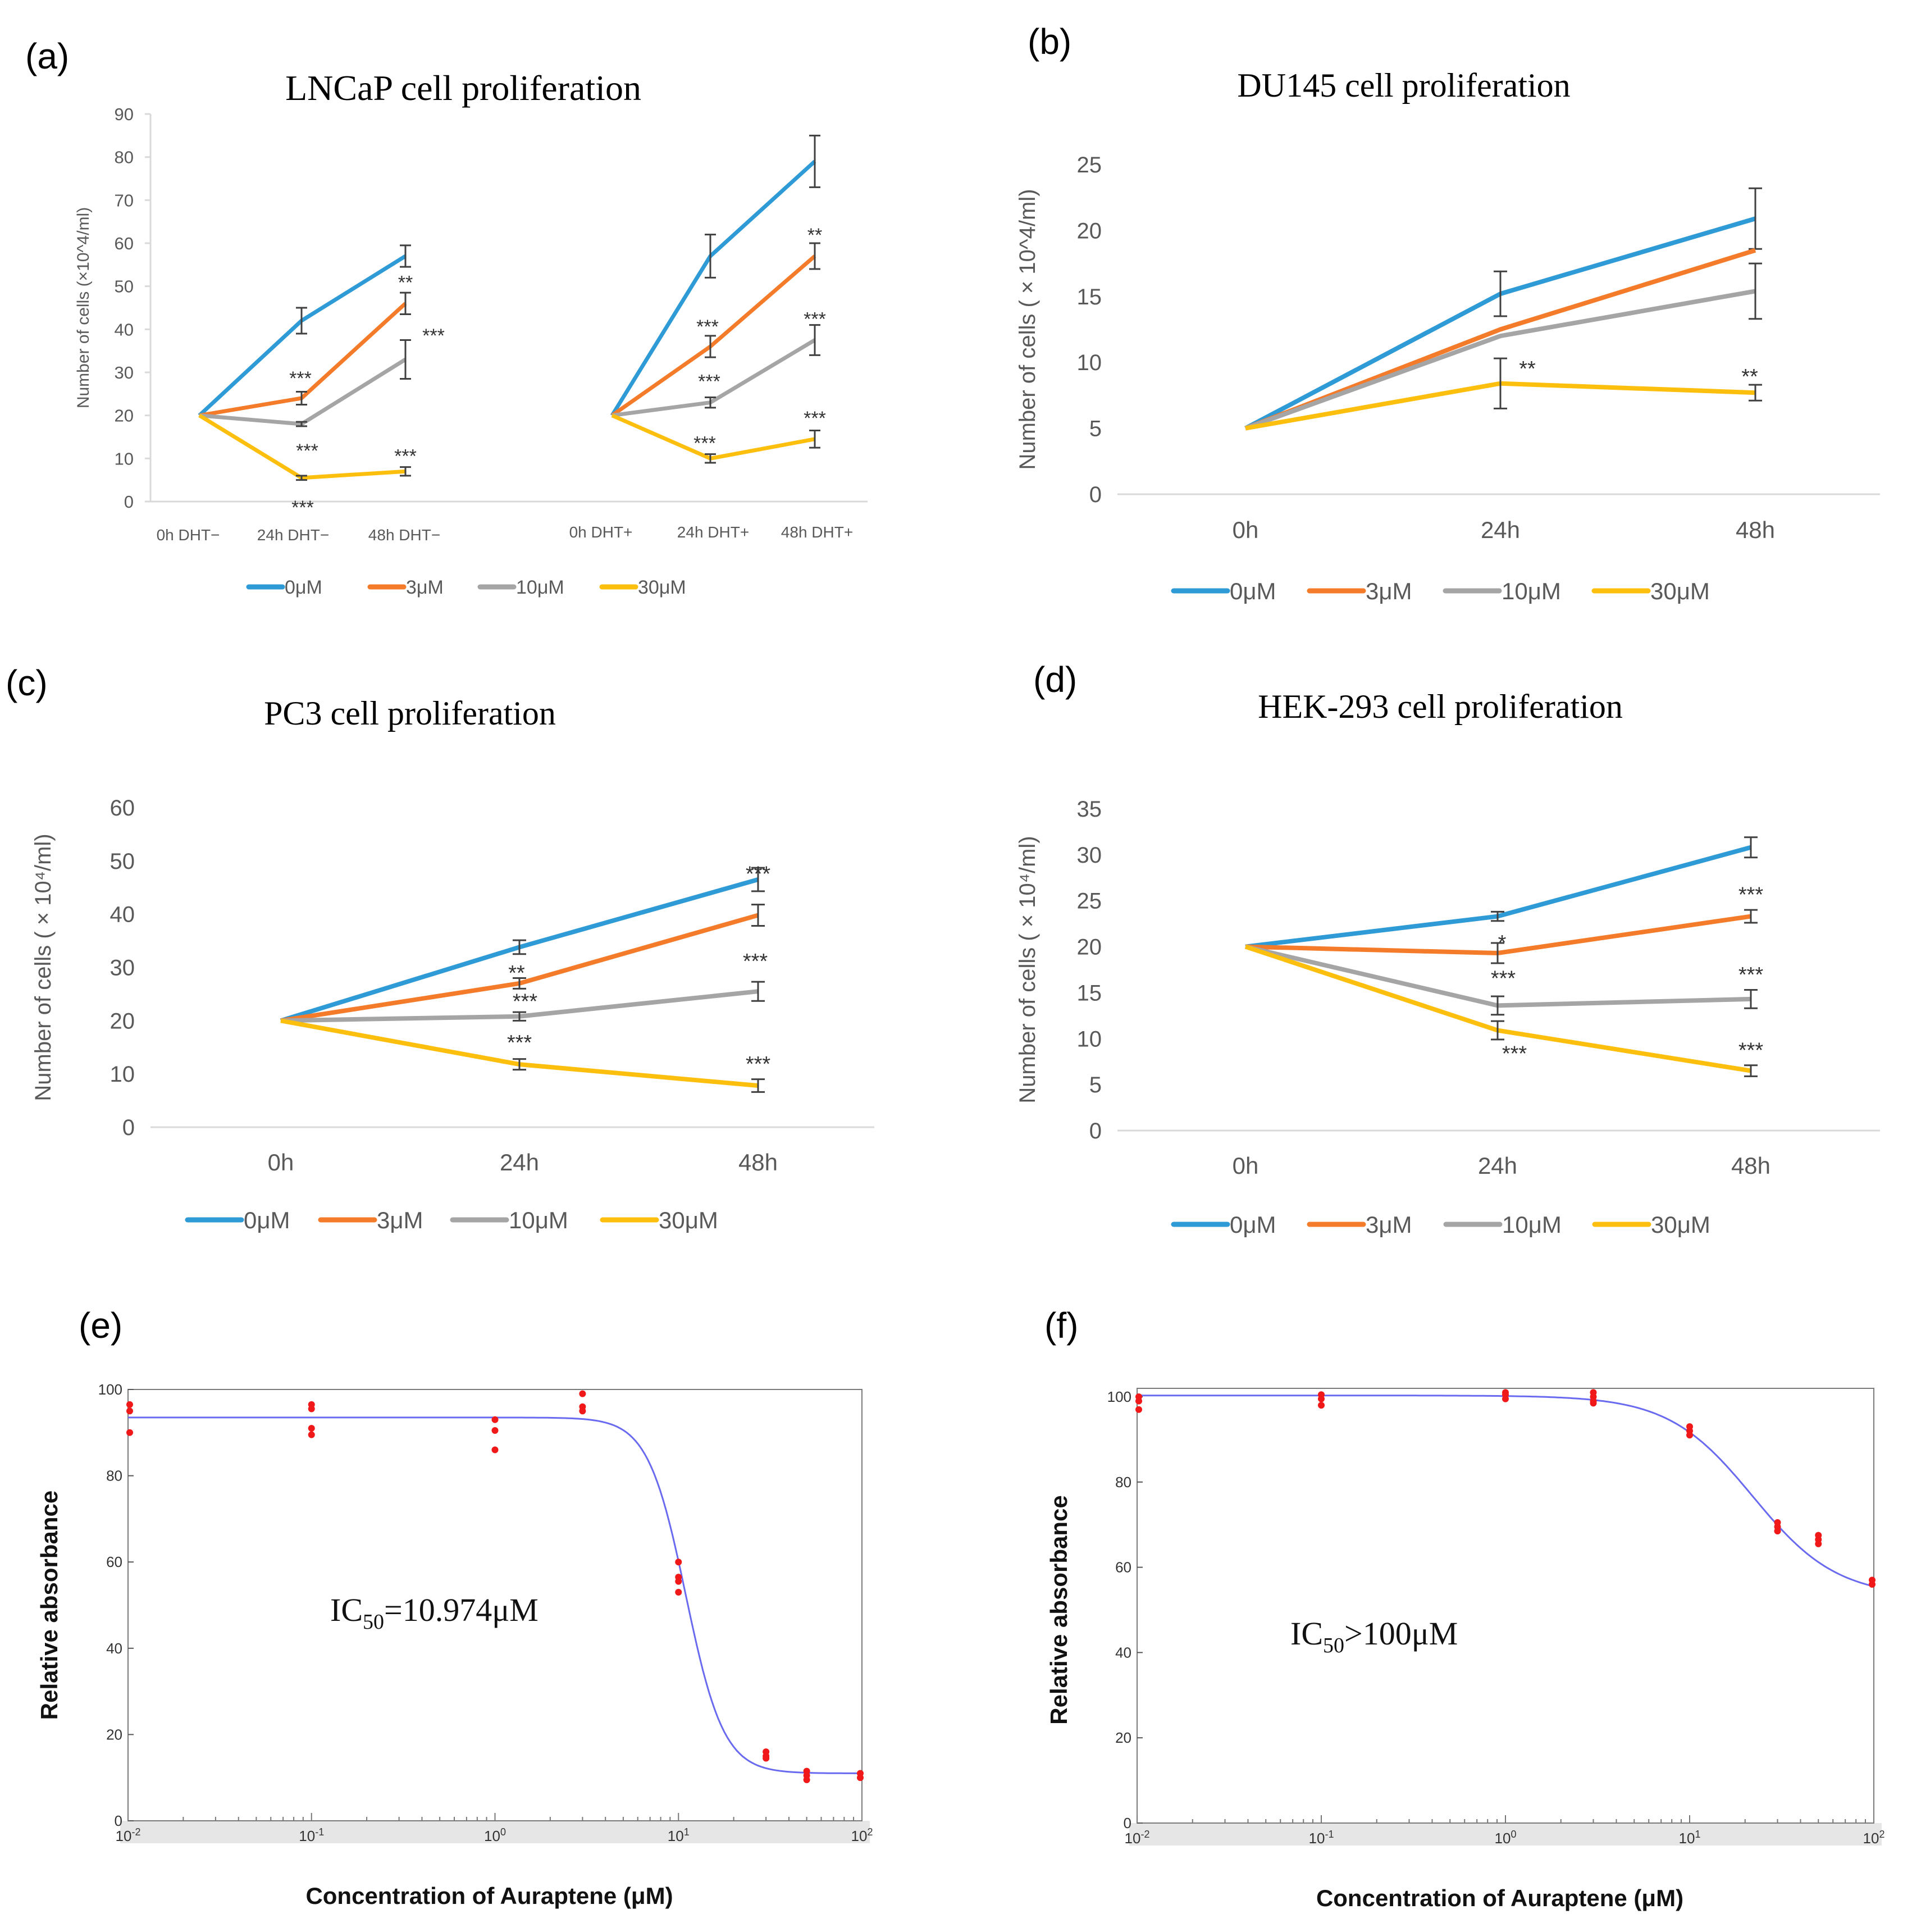 This screenshot has width=1912, height=1932. Describe the element at coordinates (1027, 969) in the screenshot. I see `y-axis-label: Number of cells ( × 10⁴/ml)` at that location.